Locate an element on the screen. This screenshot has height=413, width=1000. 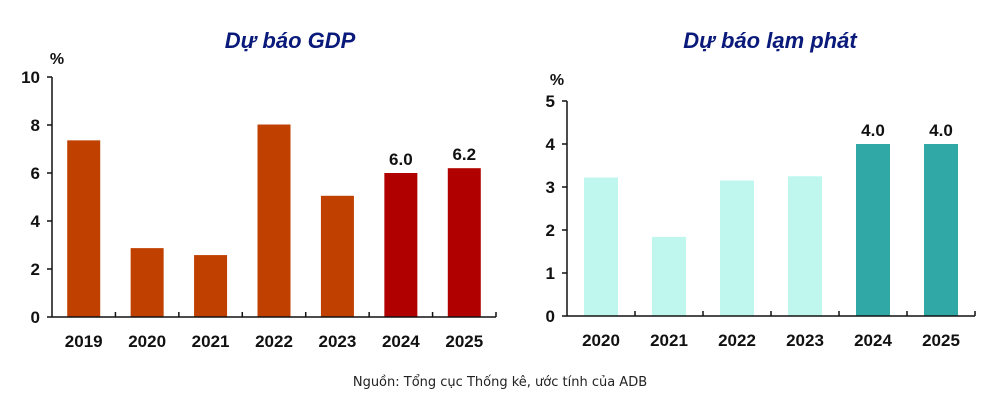
data-label-2025: 4.0 is located at coordinates (941, 130).